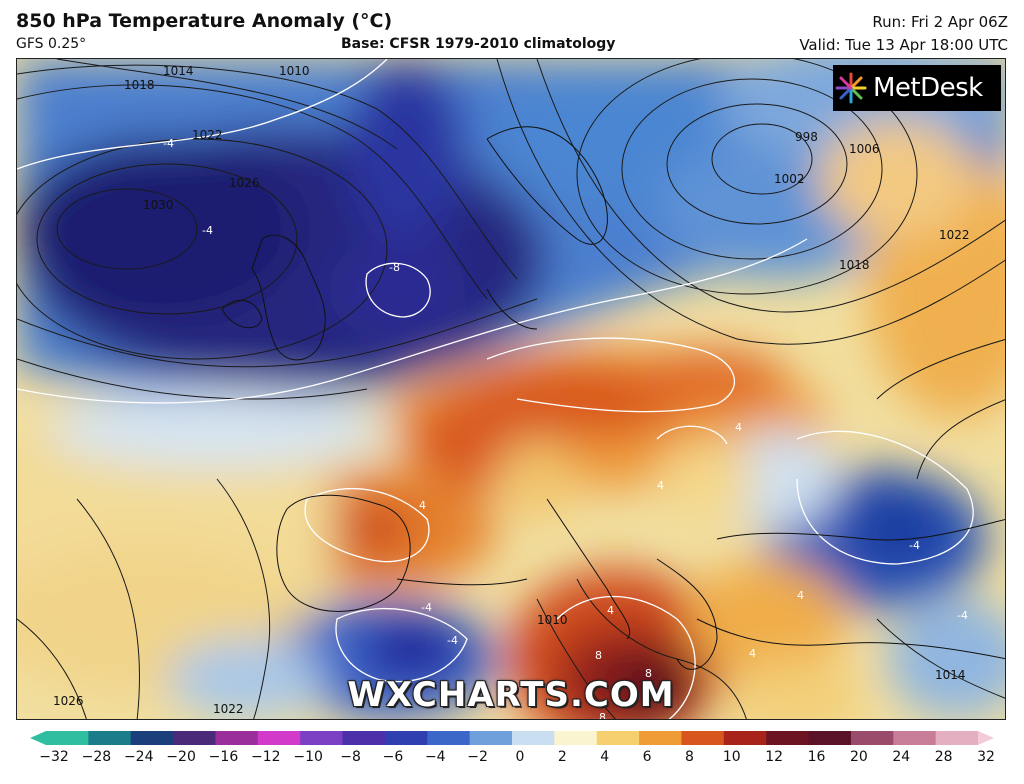 Image resolution: width=1024 pixels, height=784 pixels. Describe the element at coordinates (816, 757) in the screenshot. I see `colorbar-tick-label: 16` at that location.